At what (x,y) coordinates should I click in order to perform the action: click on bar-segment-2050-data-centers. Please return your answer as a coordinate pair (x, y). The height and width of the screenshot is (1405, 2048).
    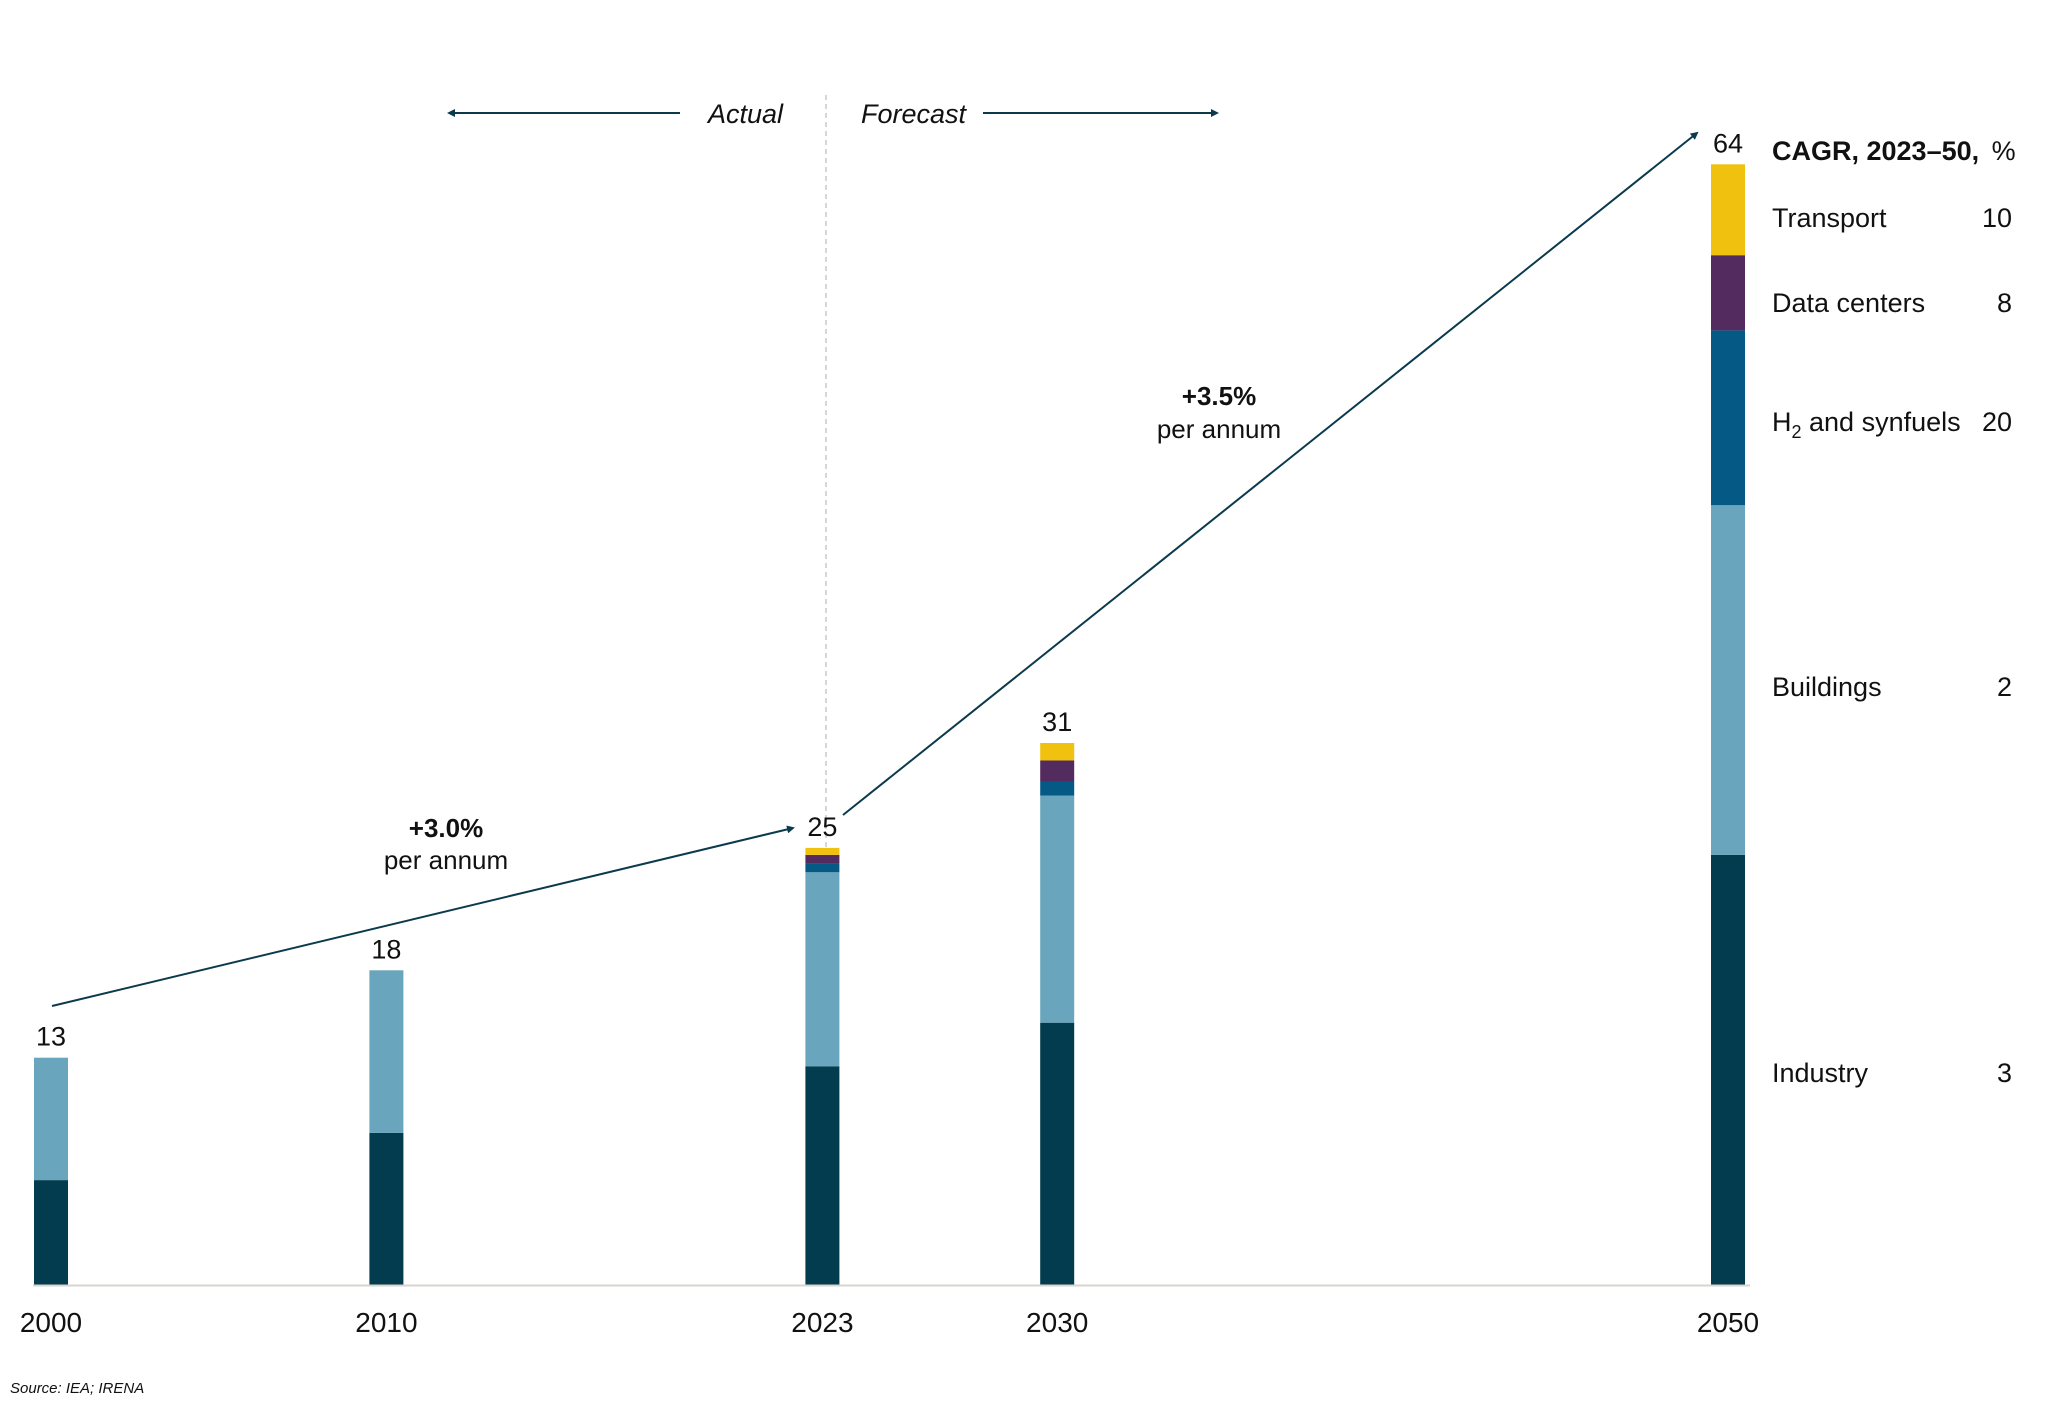
    Looking at the image, I should click on (1728, 293).